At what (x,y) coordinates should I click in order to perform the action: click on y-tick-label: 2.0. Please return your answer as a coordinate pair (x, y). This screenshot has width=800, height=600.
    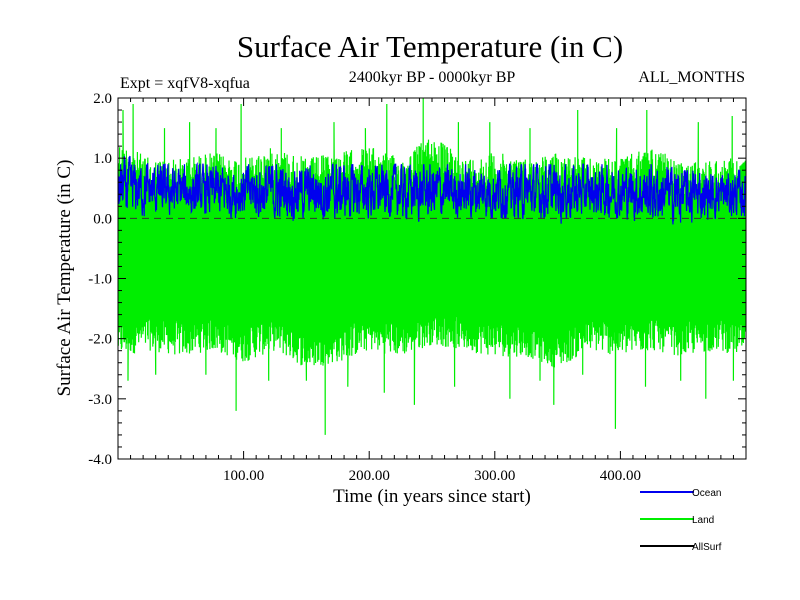
    Looking at the image, I should click on (102, 99).